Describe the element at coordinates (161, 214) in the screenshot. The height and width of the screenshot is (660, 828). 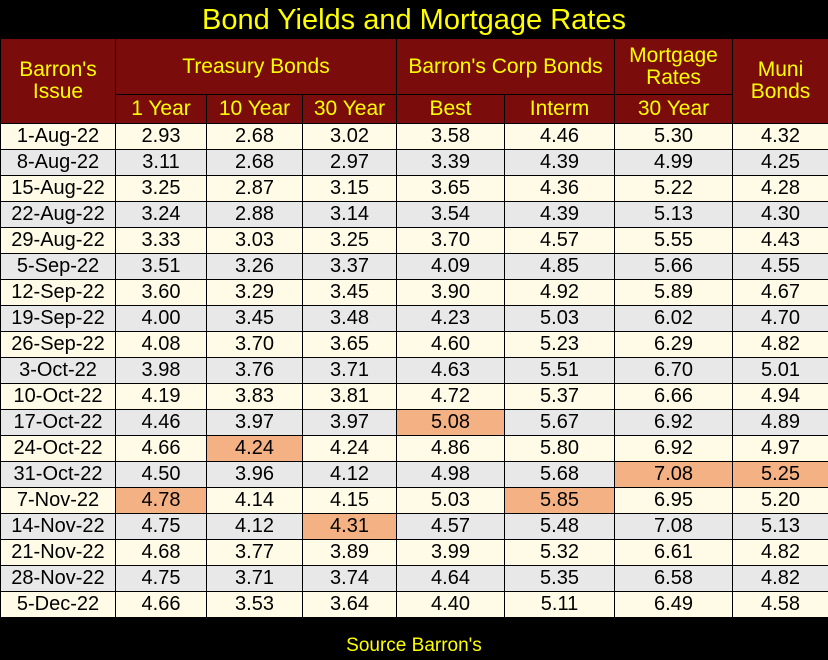
I see `cell-treasury-1-year: 3.24` at that location.